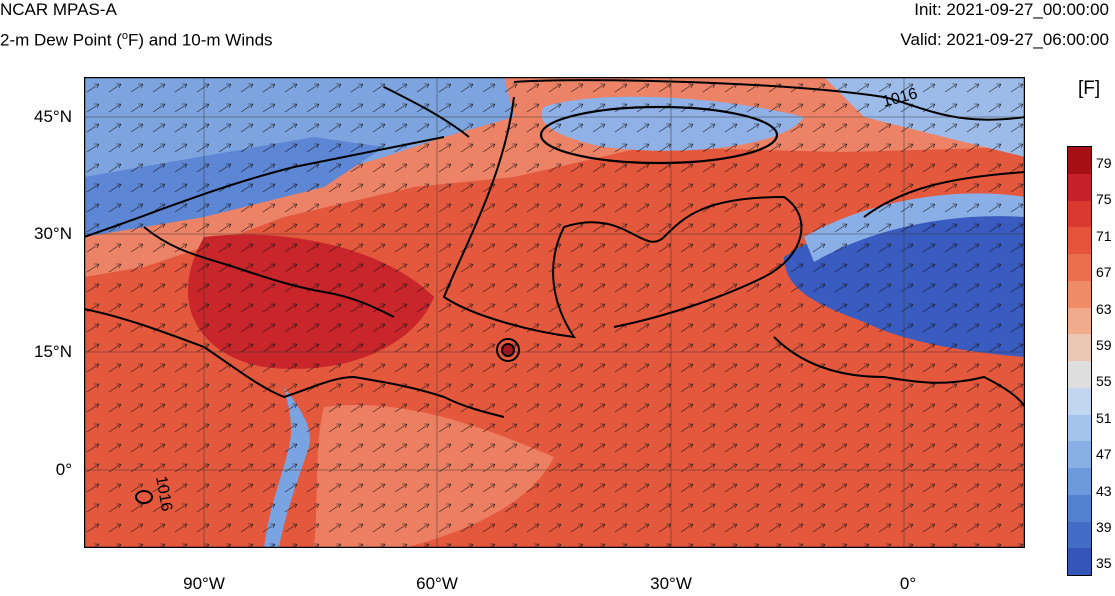 This screenshot has width=1115, height=596. What do you see at coordinates (908, 583) in the screenshot?
I see `lon-label-0: 0°` at bounding box center [908, 583].